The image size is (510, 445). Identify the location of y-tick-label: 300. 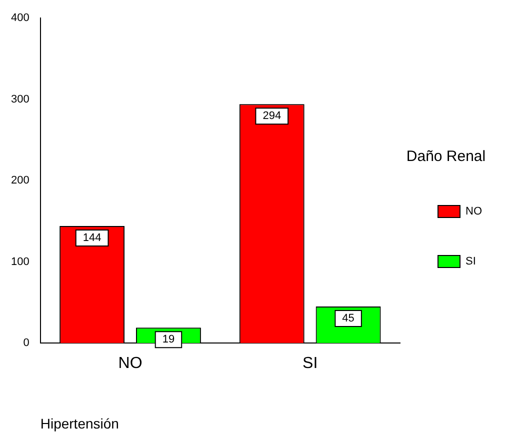
(20, 99).